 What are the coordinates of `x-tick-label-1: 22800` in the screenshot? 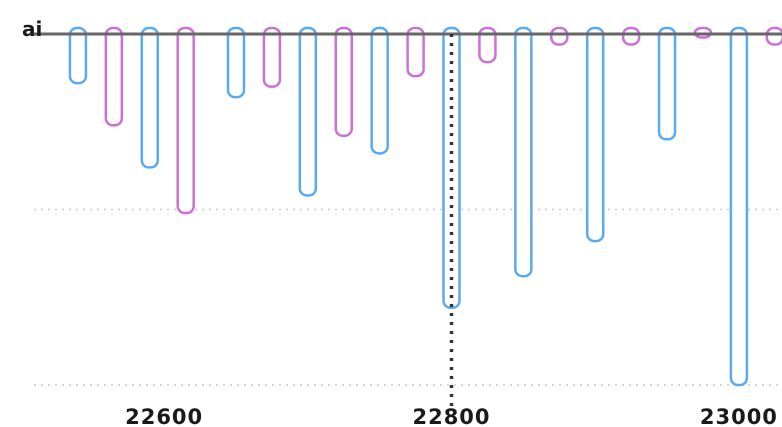 It's located at (451, 416).